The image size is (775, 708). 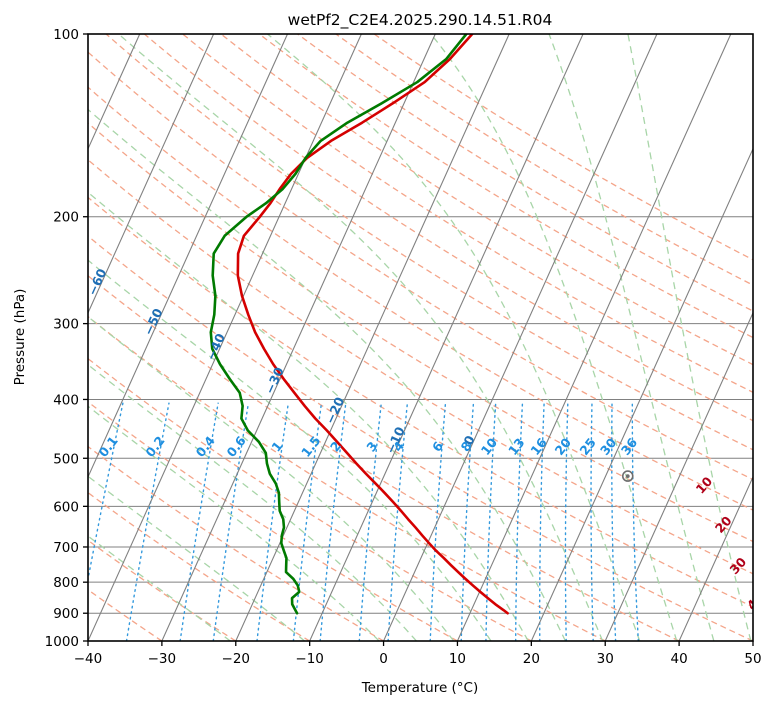 I want to click on x-tick-label: 30, so click(x=605, y=659).